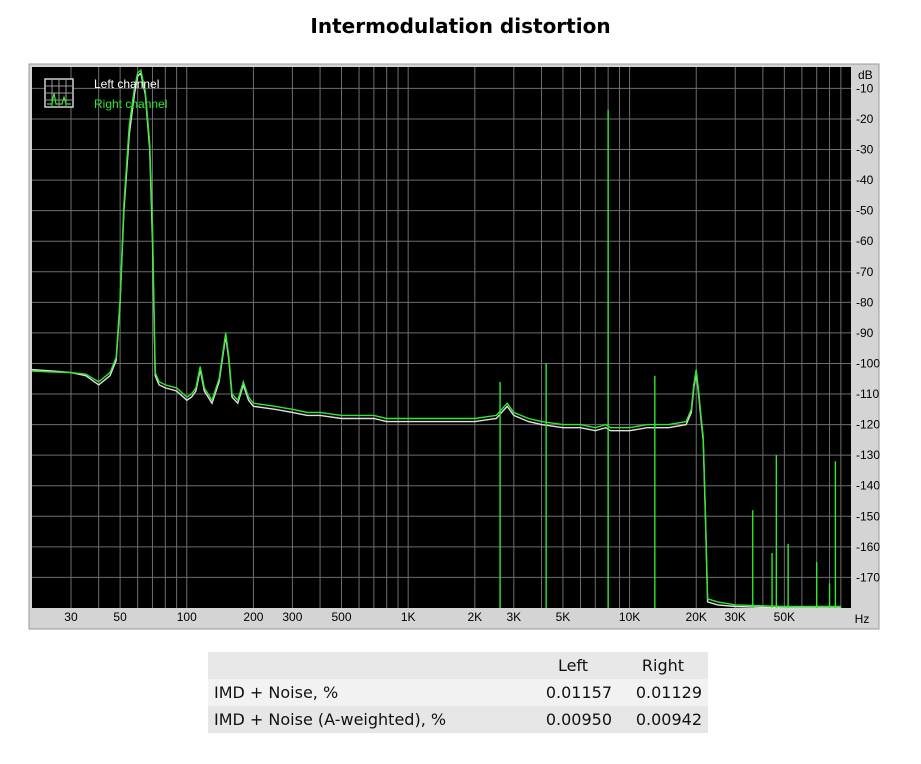 Image resolution: width=921 pixels, height=764 pixels. Describe the element at coordinates (276, 692) in the screenshot. I see `row-label: IMD + Noise, %` at that location.